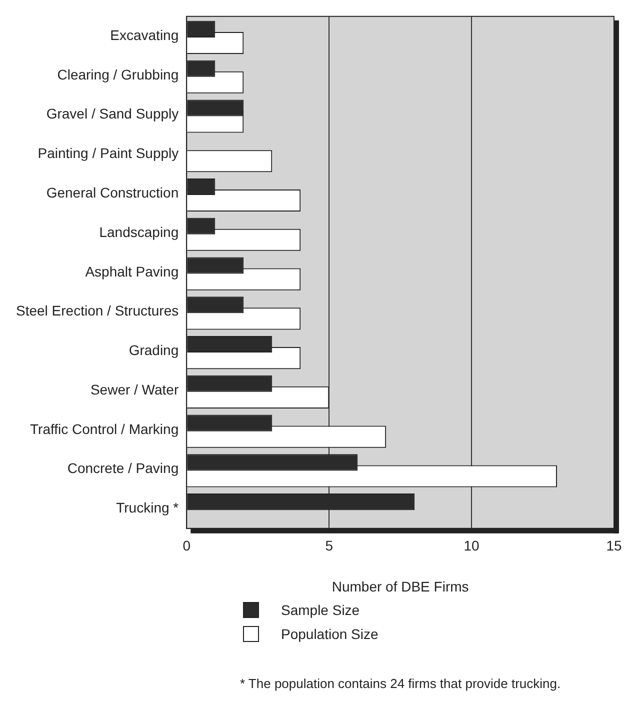  What do you see at coordinates (97, 310) in the screenshot?
I see `y-tick-label: Steel Erection / Structures` at bounding box center [97, 310].